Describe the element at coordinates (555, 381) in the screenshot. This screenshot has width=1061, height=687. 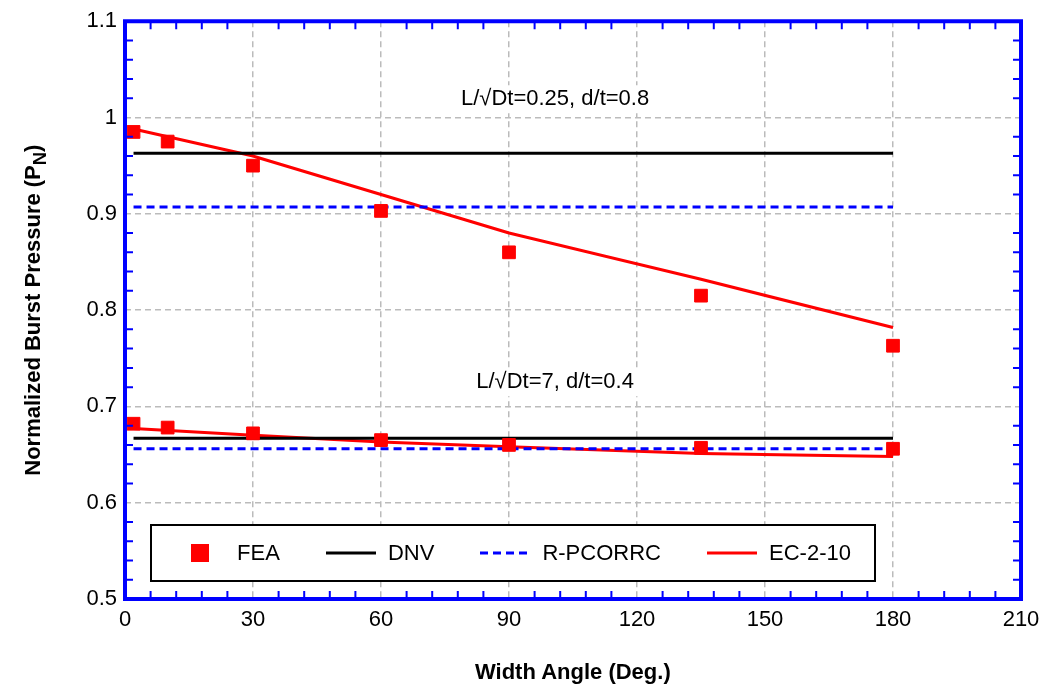
I see `annotation: L/√Dt=7, d/t=0.4` at that location.